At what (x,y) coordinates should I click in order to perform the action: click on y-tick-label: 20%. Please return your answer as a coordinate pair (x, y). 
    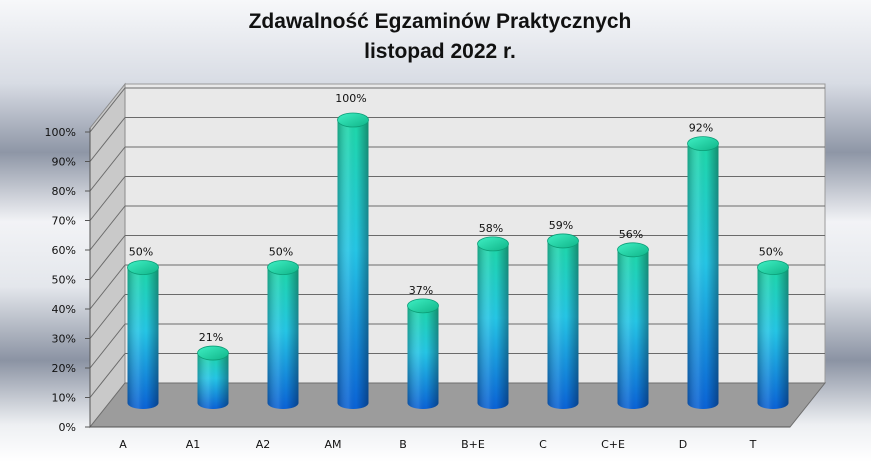
    Looking at the image, I should click on (64, 368).